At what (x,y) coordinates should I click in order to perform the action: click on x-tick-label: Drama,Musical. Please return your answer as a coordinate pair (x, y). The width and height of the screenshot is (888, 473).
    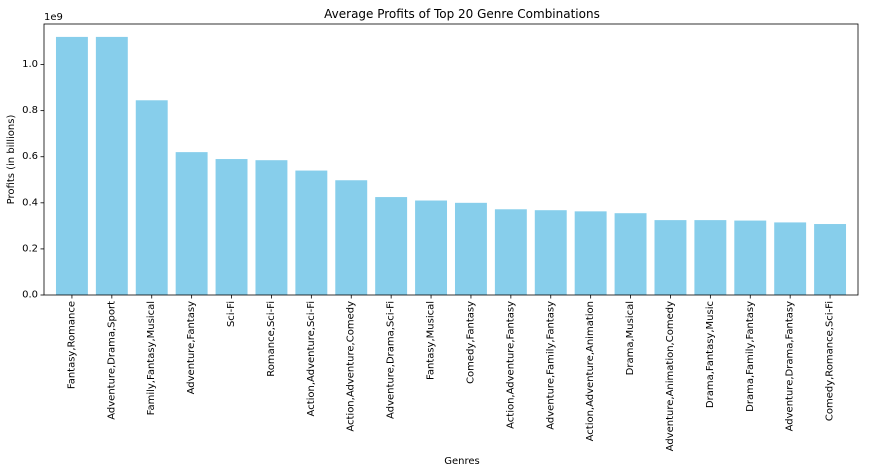
    Looking at the image, I should click on (630, 338).